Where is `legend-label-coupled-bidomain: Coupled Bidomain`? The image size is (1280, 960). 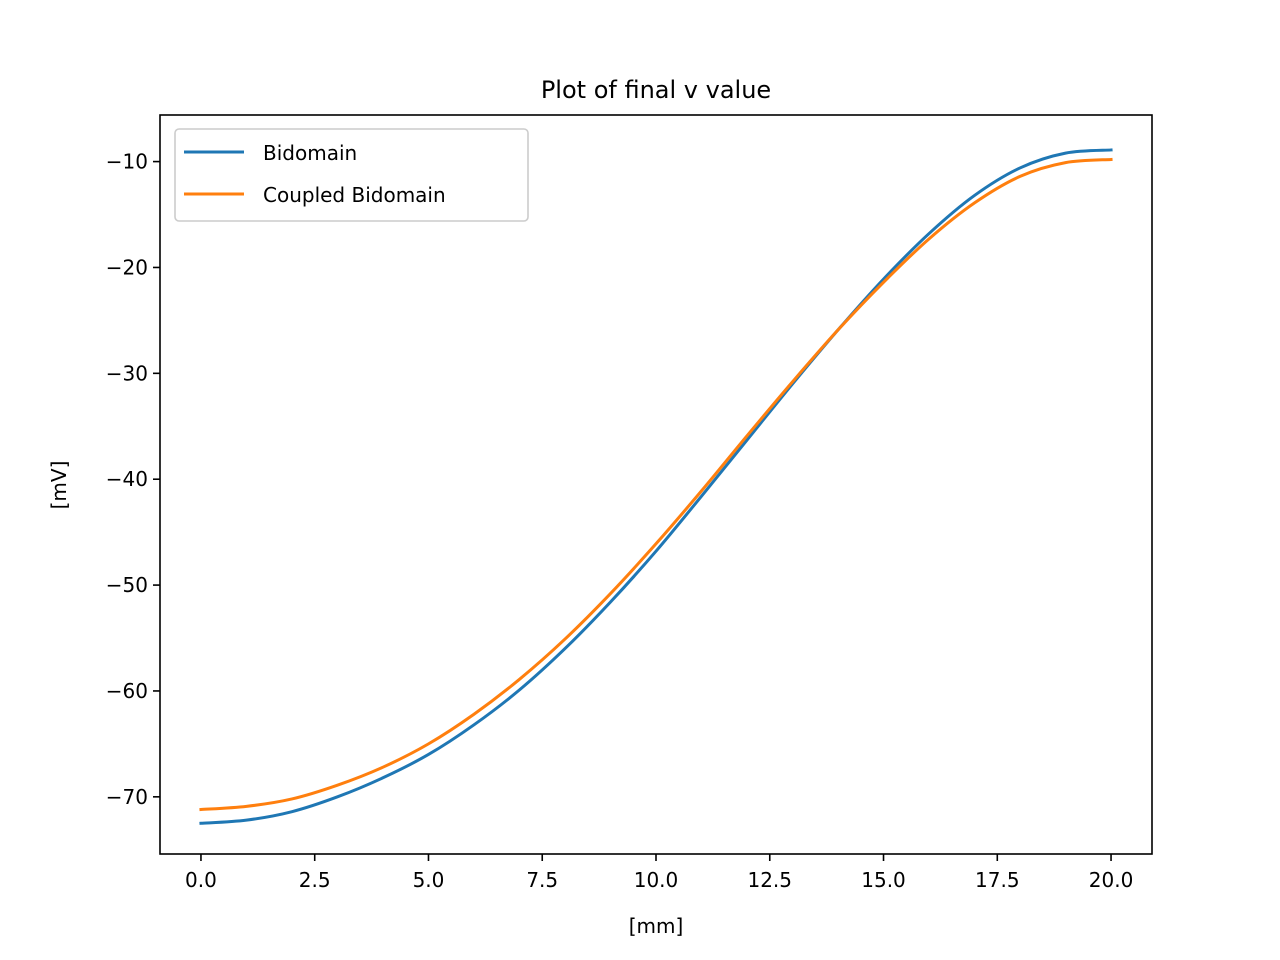 legend-label-coupled-bidomain: Coupled Bidomain is located at coordinates (354, 195).